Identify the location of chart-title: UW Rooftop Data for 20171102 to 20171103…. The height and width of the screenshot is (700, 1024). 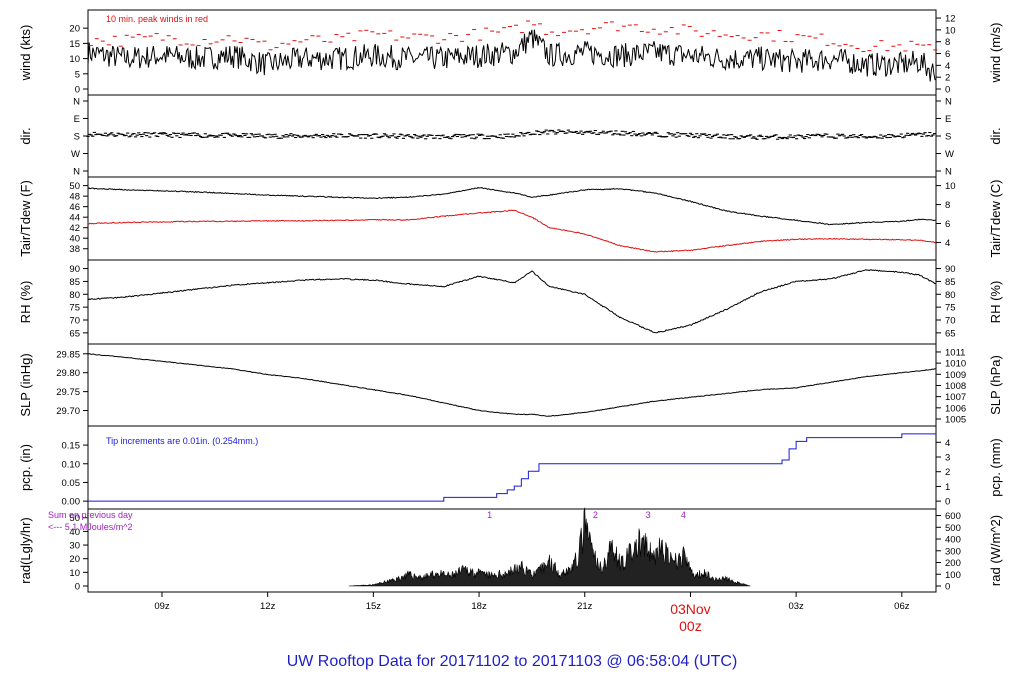
(512, 661).